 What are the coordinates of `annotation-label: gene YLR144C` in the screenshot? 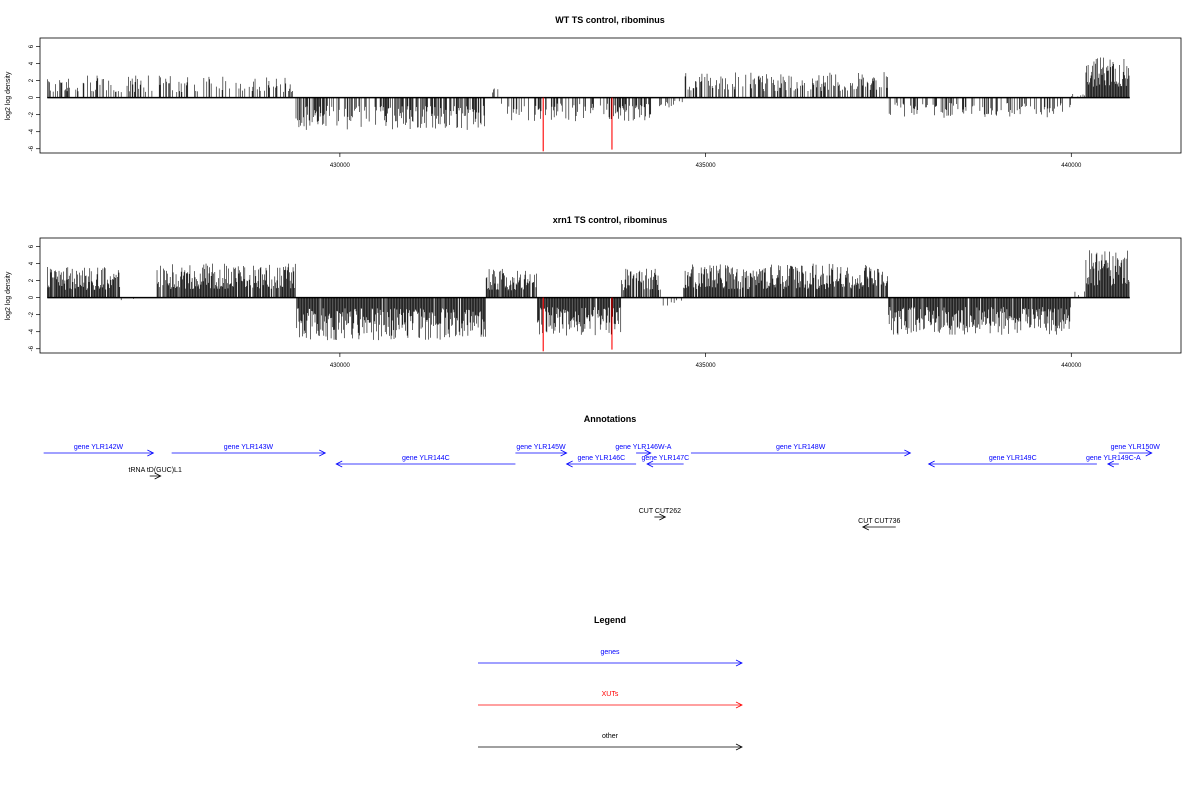 It's located at (426, 458).